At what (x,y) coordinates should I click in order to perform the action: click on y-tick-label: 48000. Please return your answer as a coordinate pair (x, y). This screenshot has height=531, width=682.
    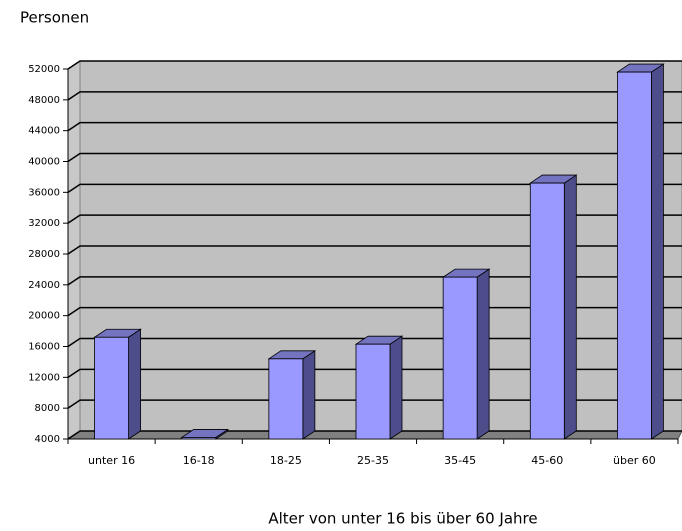
    Looking at the image, I should click on (44, 100).